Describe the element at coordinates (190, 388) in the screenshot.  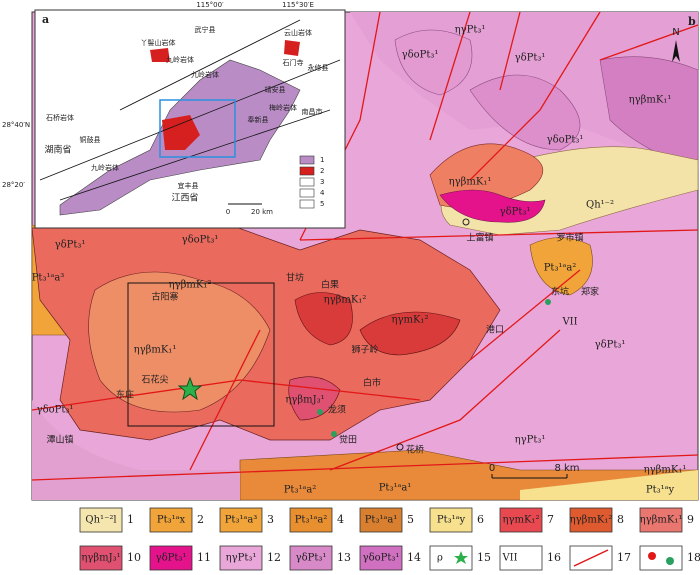
I see `deposit-star` at that location.